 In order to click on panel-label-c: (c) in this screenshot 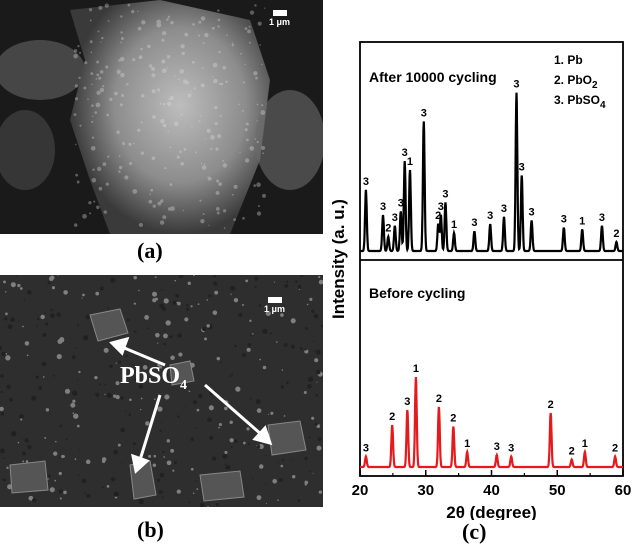, I will do `click(474, 531)`.